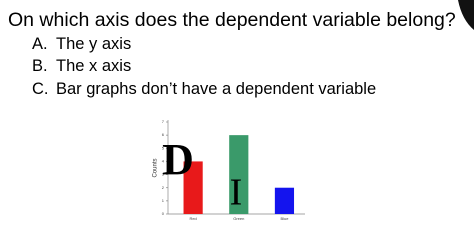 The width and height of the screenshot is (474, 240). What do you see at coordinates (192, 218) in the screenshot?
I see `x-tick-label: Red` at bounding box center [192, 218].